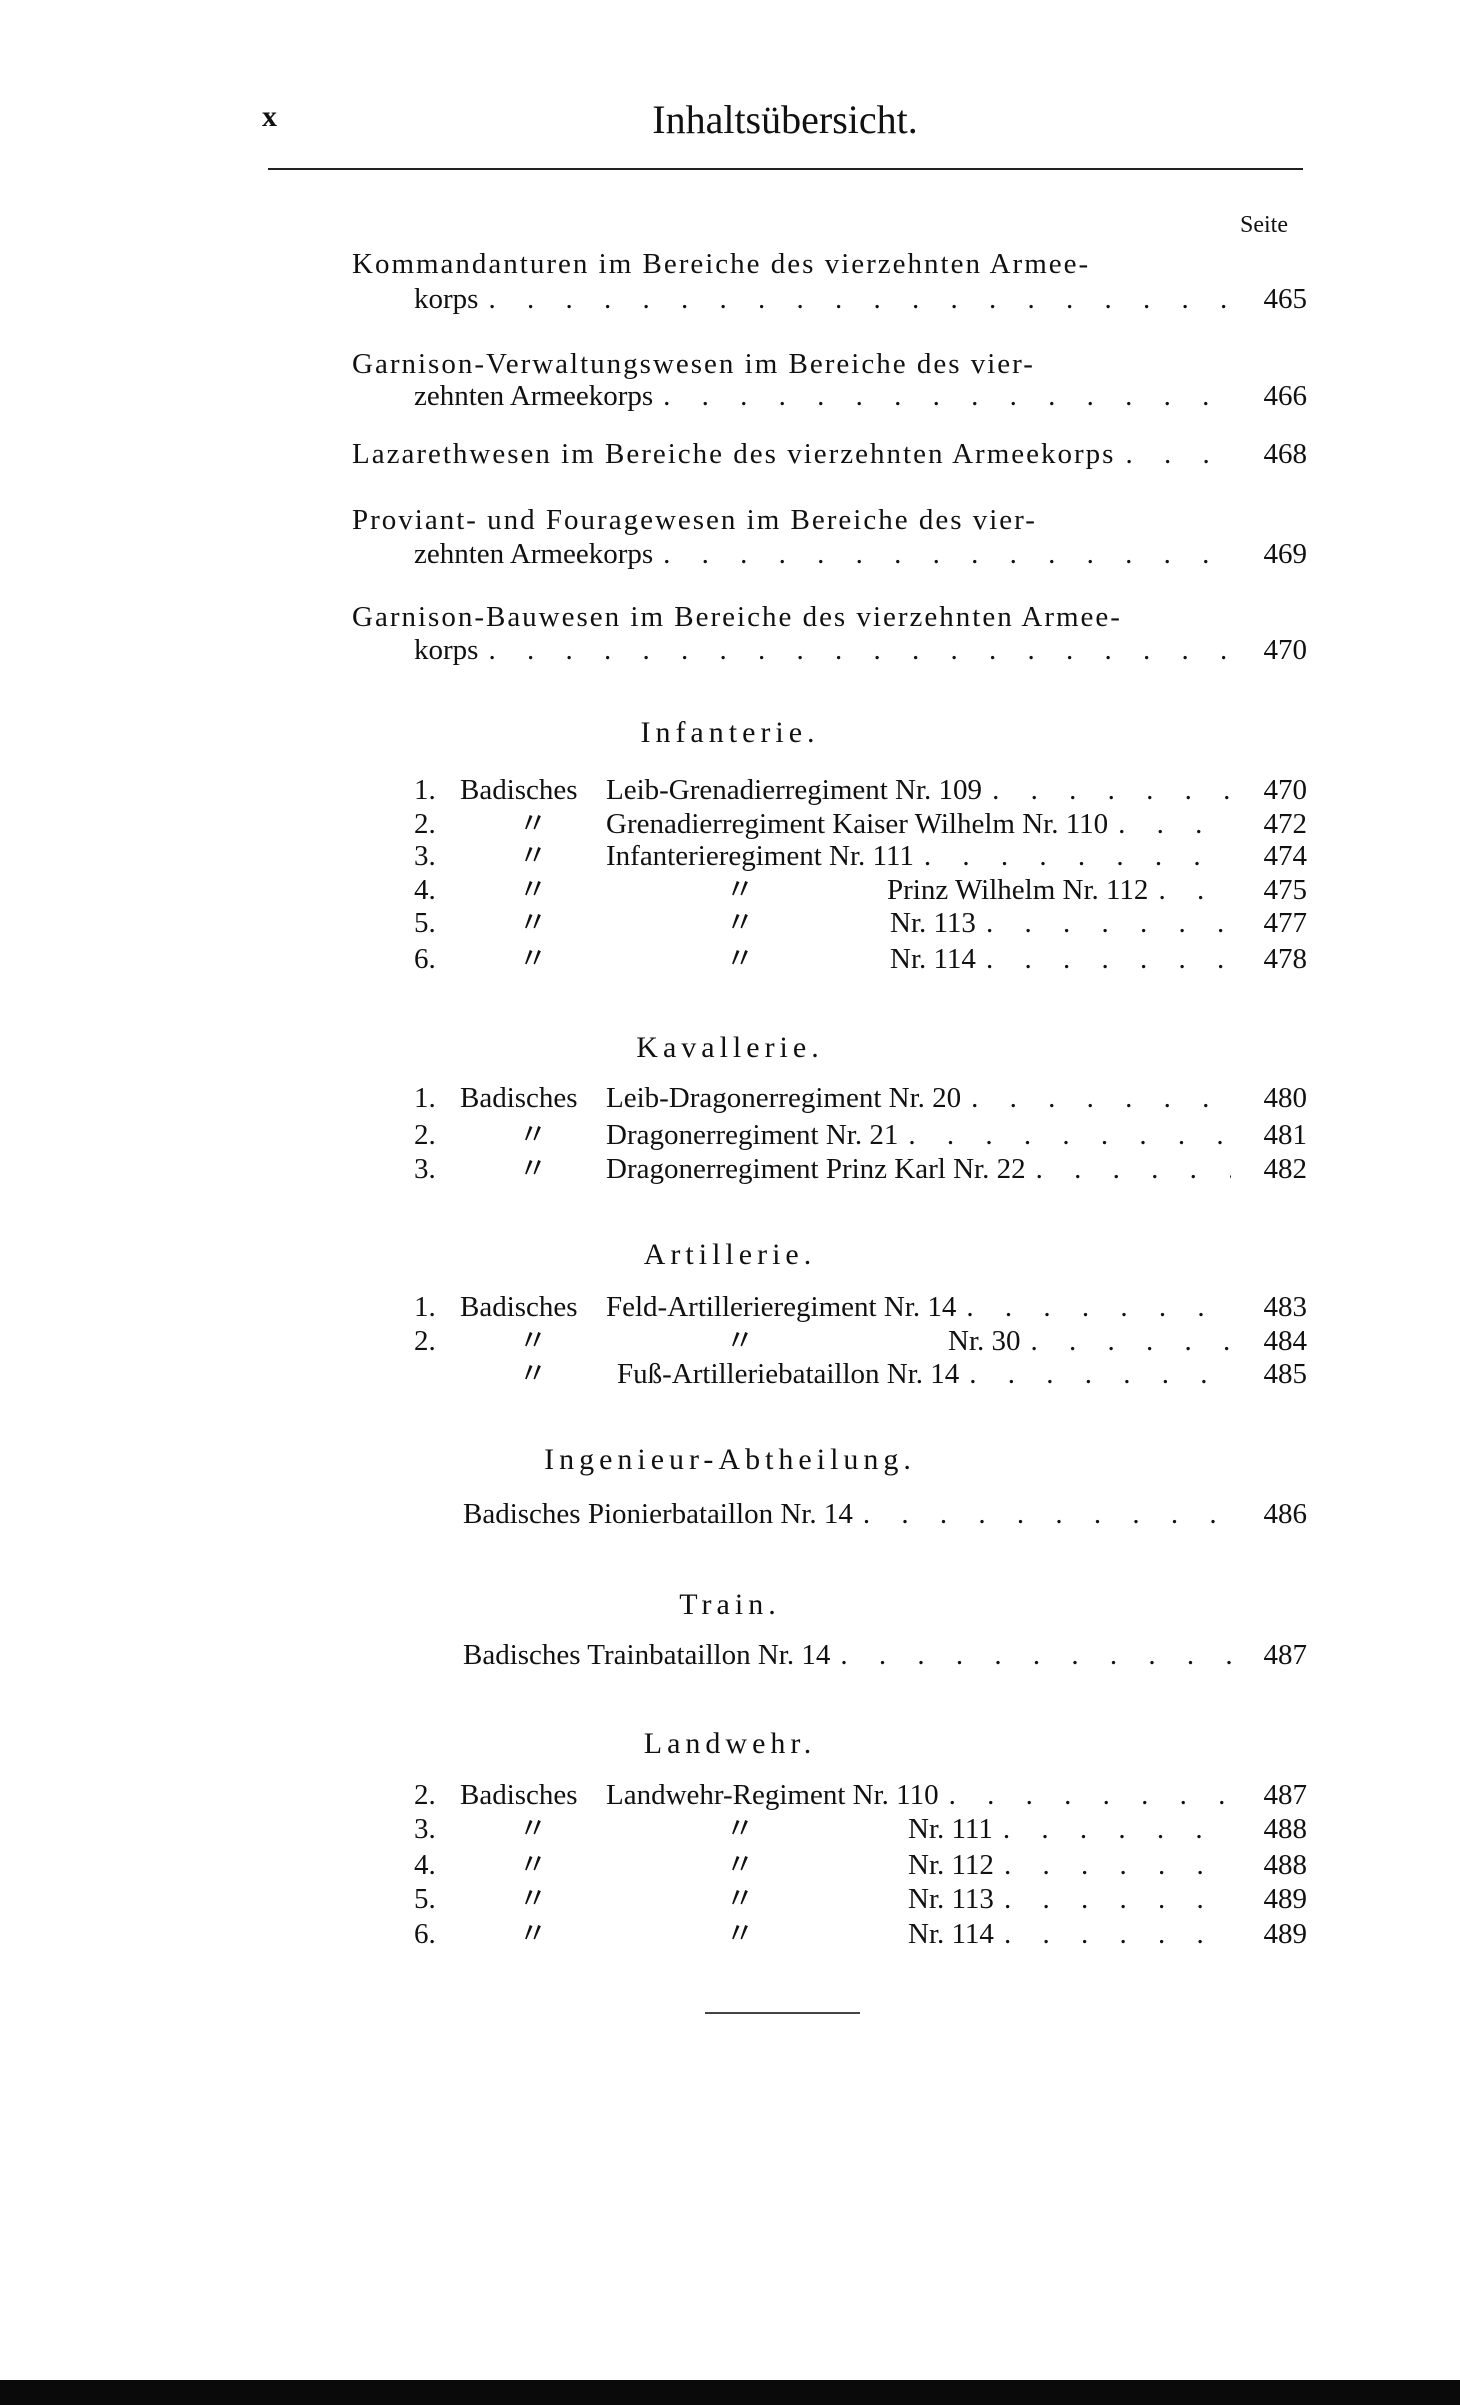 This screenshot has width=1460, height=2405. I want to click on entry-text-group: Leib-Dragonerregiment Nr. 20, so click(918, 1098).